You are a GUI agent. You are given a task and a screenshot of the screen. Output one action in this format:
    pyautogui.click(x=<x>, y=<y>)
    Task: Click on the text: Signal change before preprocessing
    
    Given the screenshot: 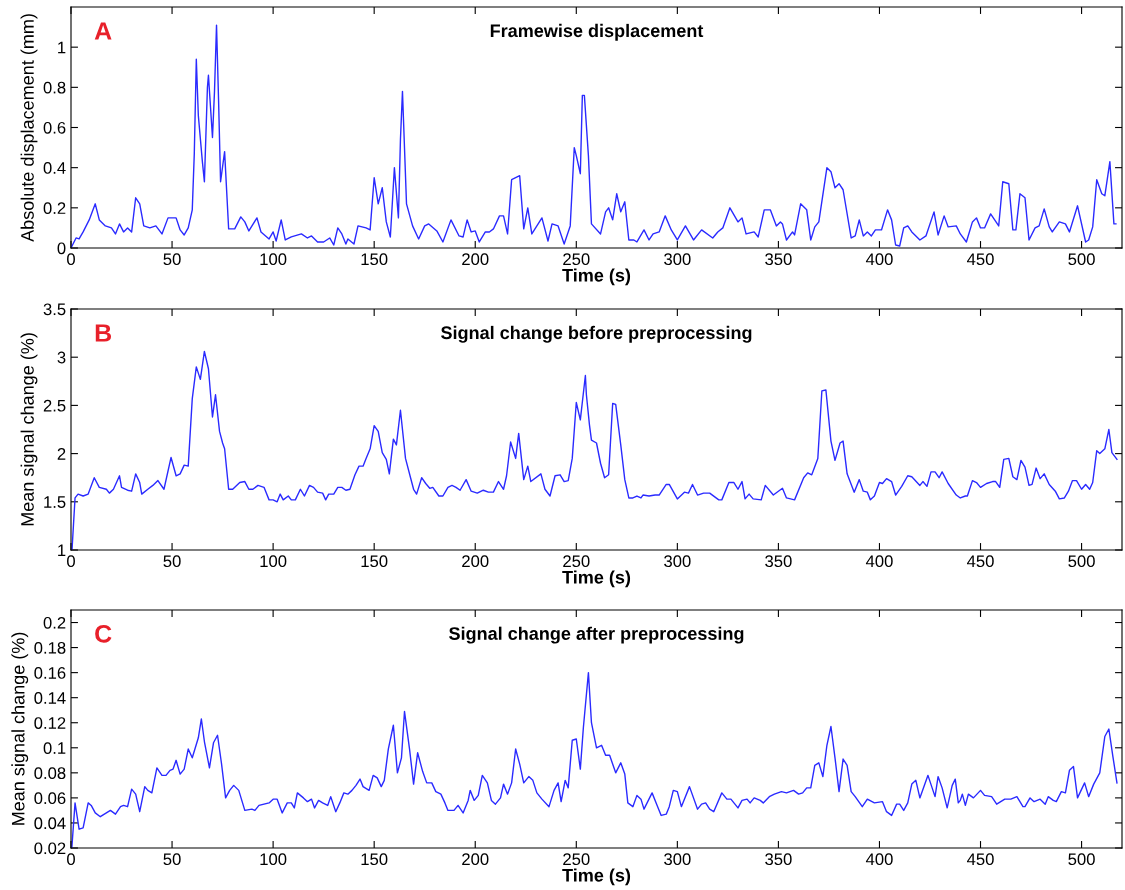 What is the action you would take?
    pyautogui.click(x=596, y=334)
    